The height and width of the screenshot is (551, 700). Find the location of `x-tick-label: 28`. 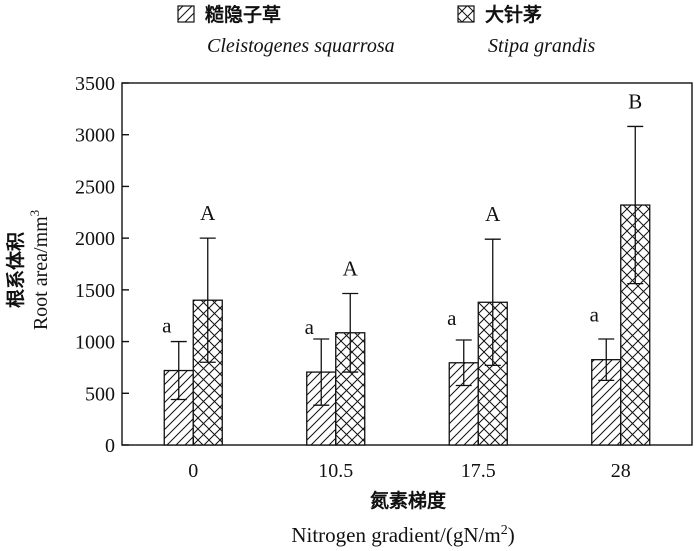

x-tick-label: 28 is located at coordinates (621, 471).